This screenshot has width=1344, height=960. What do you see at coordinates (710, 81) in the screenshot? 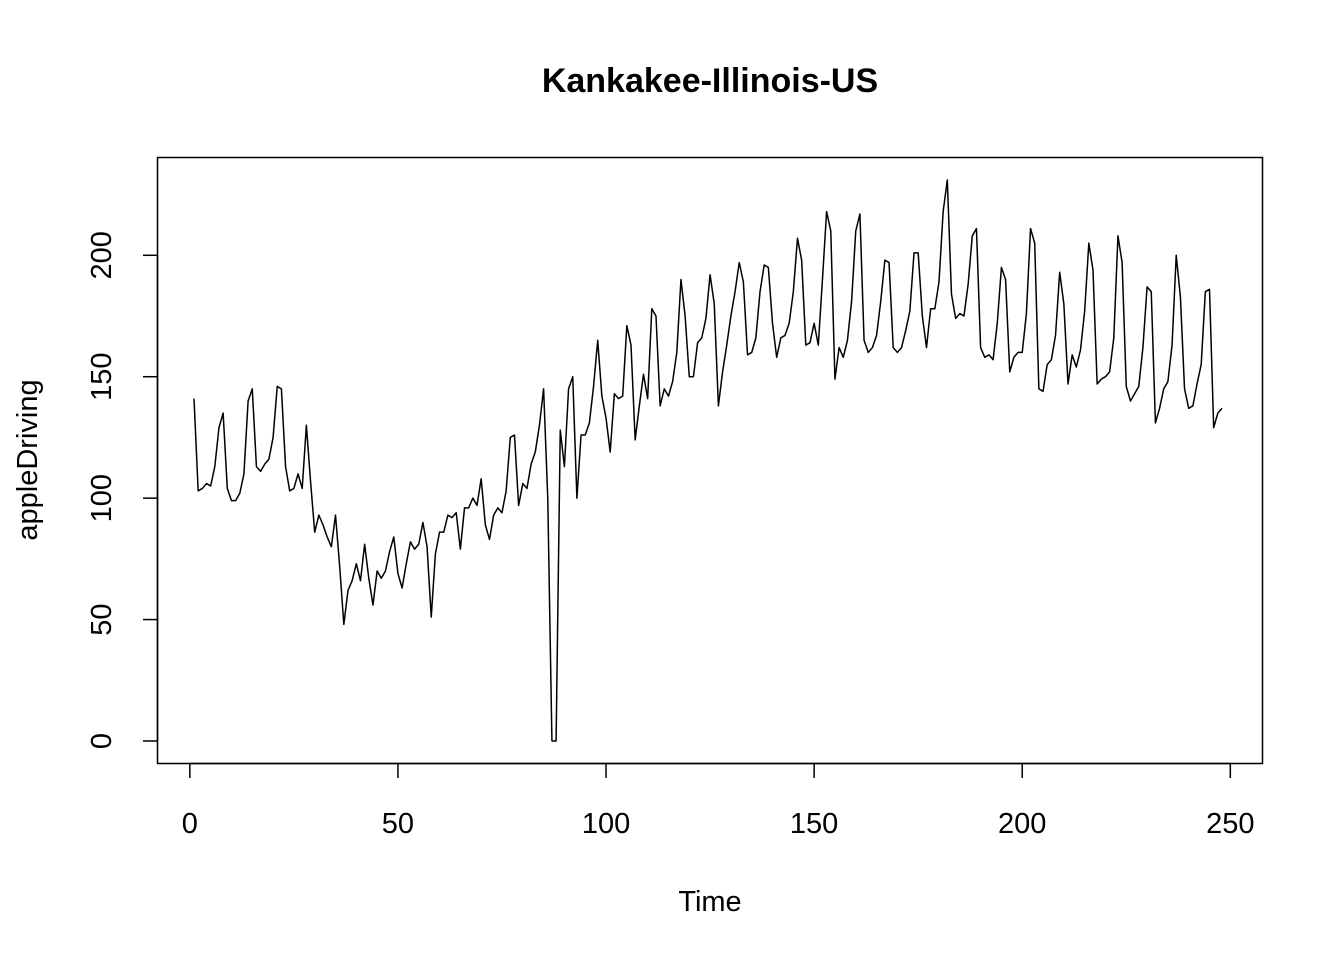
I see `chart-title: Kankakee-Illinois-US` at bounding box center [710, 81].